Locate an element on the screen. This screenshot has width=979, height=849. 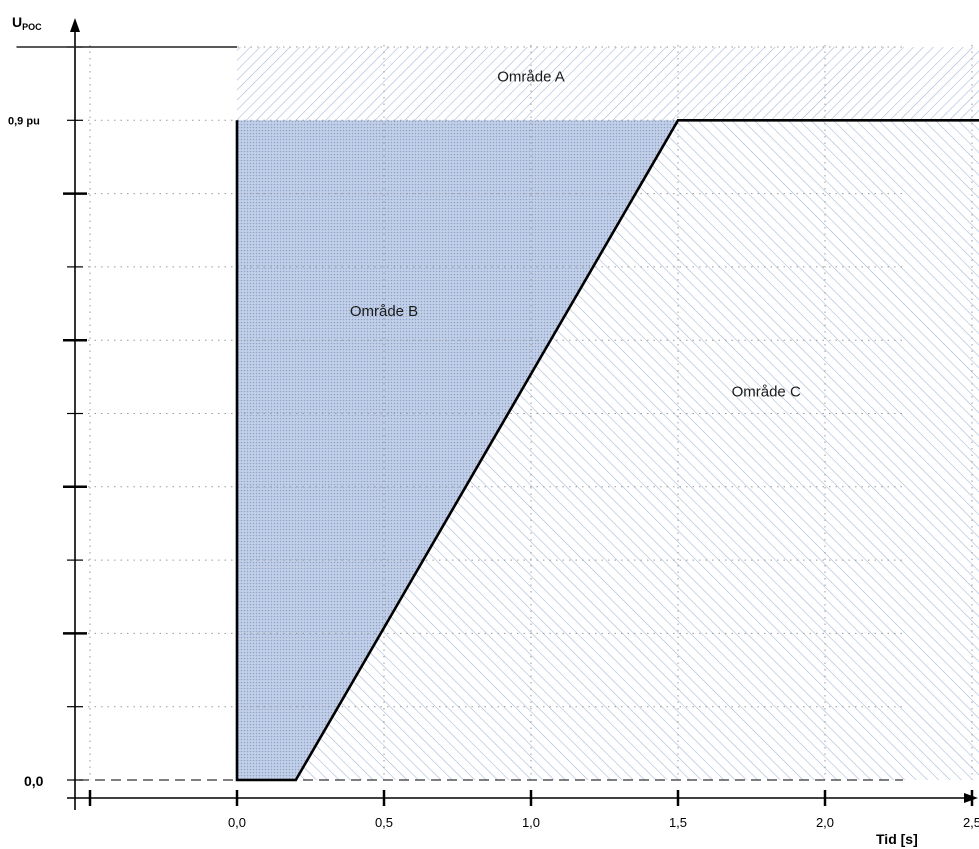
y-axis-label: UPOC is located at coordinates (27, 23).